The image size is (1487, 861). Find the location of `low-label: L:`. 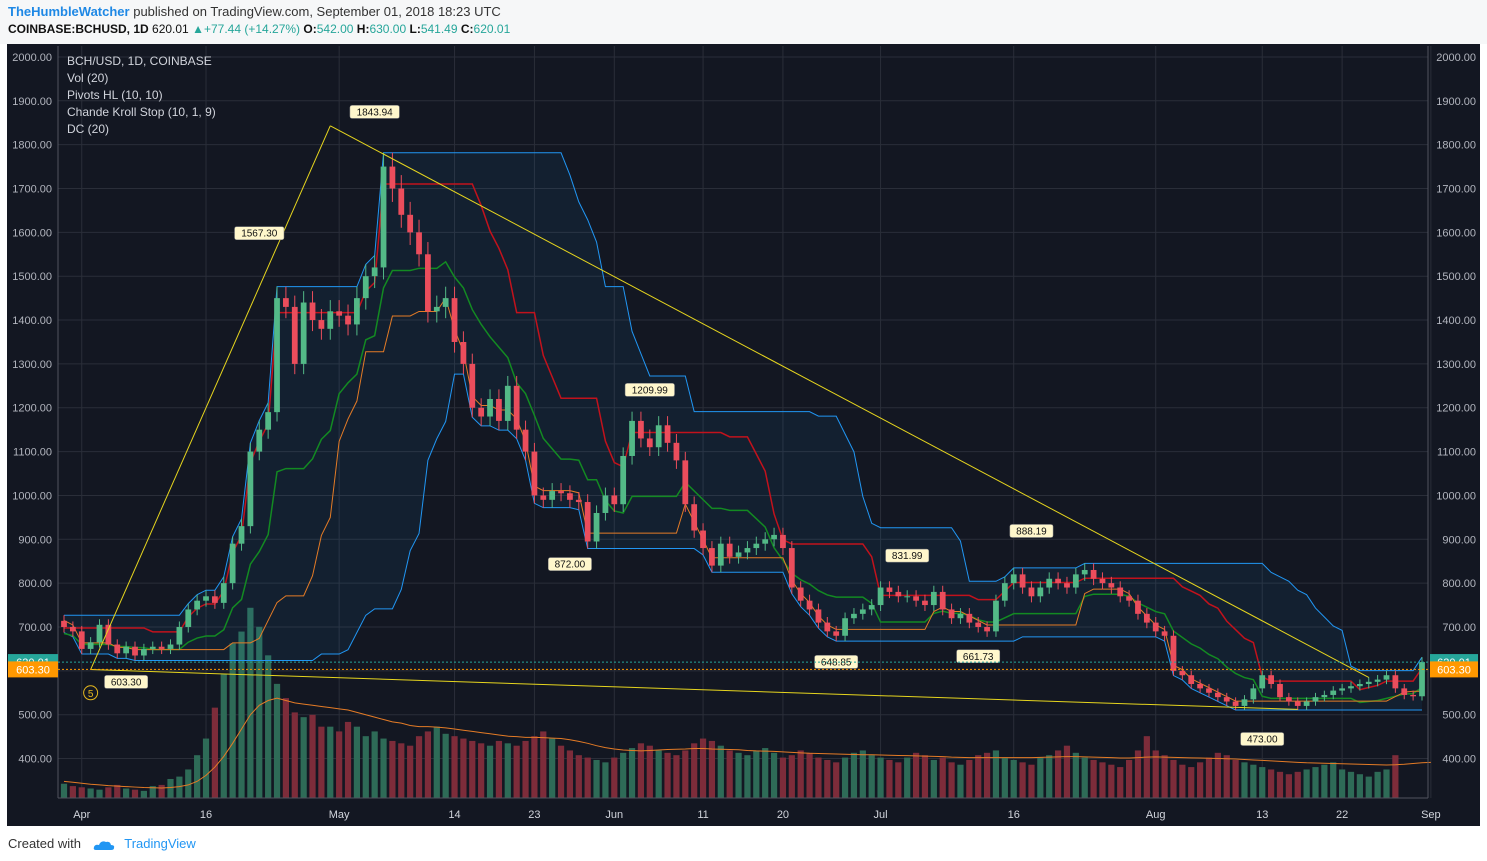

low-label: L: is located at coordinates (415, 29).